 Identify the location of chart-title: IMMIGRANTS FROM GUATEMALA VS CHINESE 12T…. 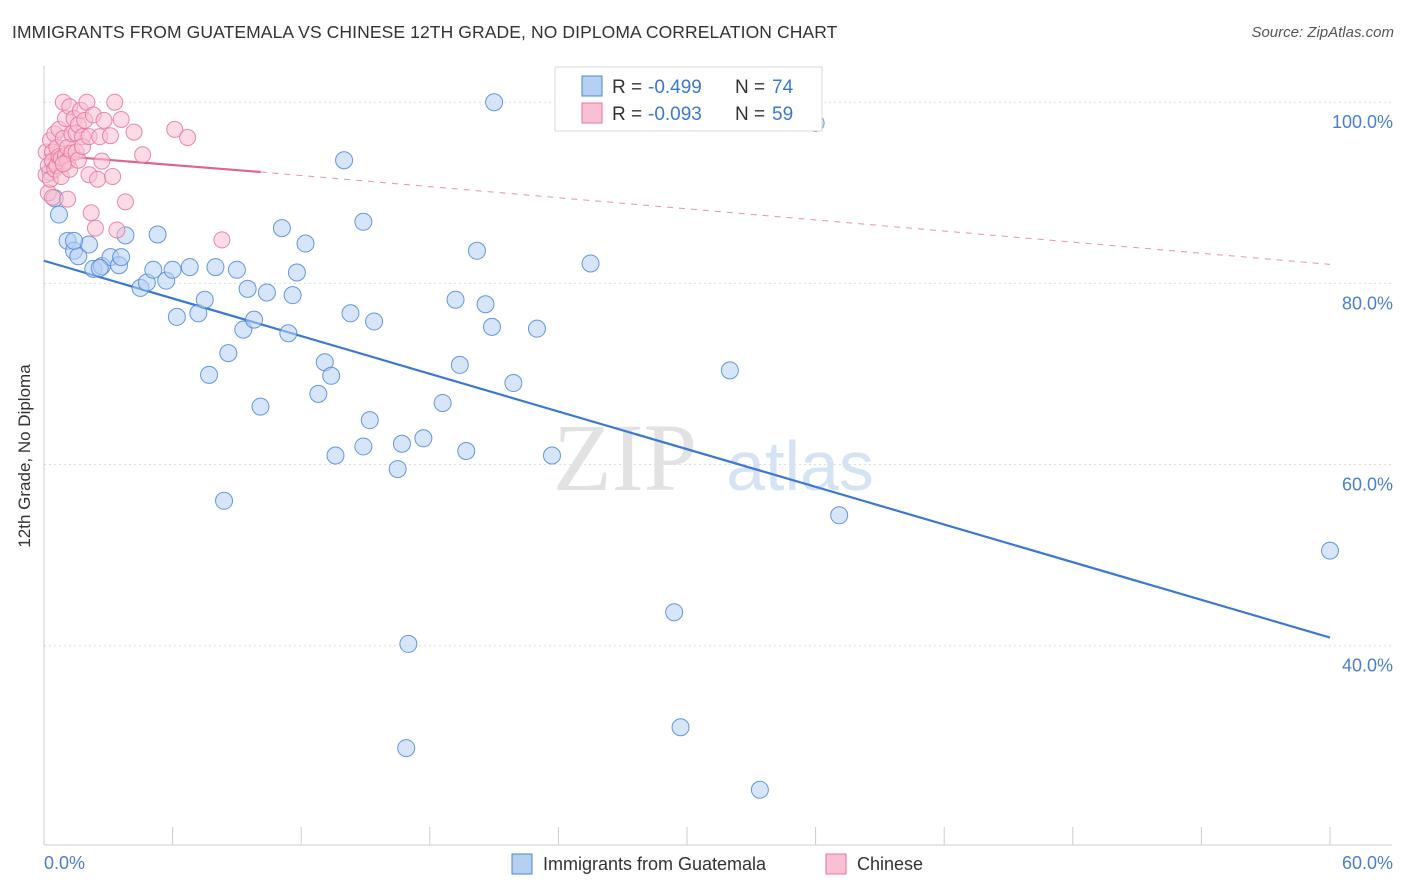
(425, 32).